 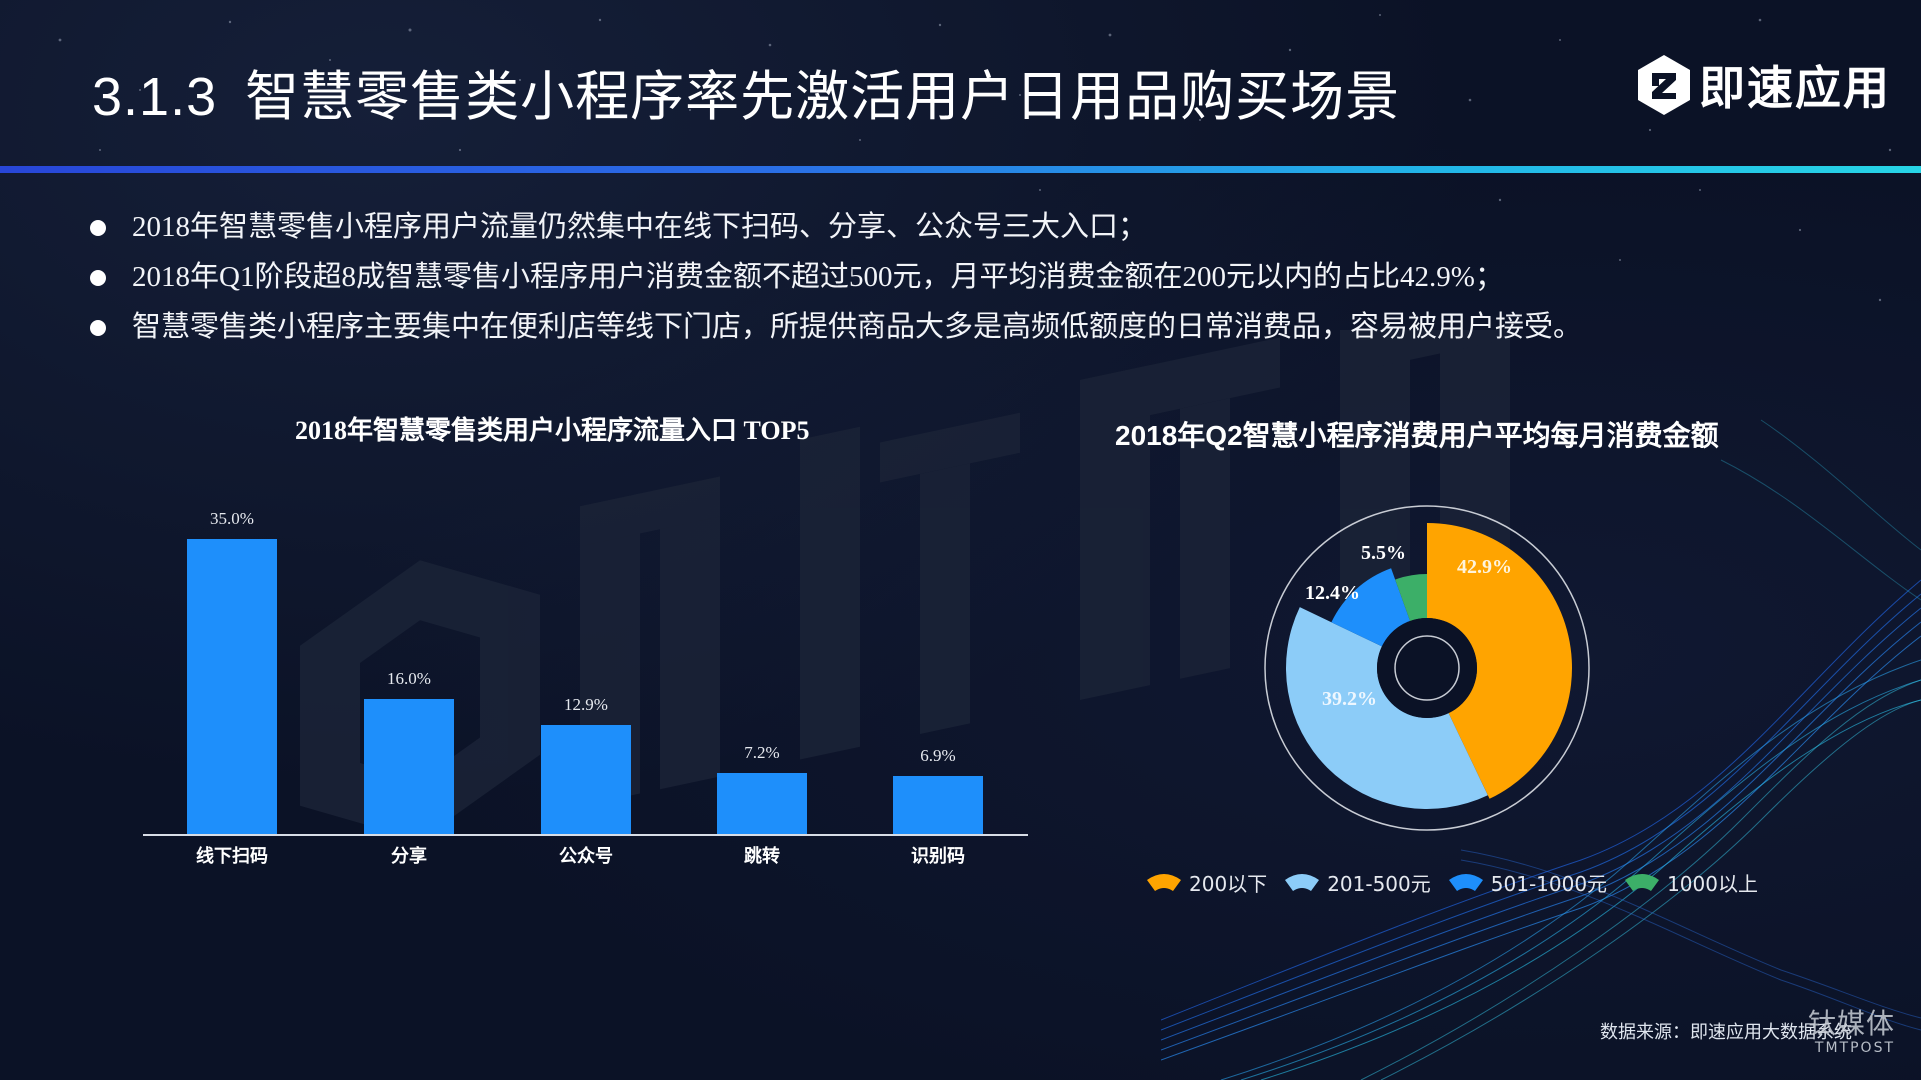 What do you see at coordinates (409, 678) in the screenshot?
I see `bar-value-label: 16.0%` at bounding box center [409, 678].